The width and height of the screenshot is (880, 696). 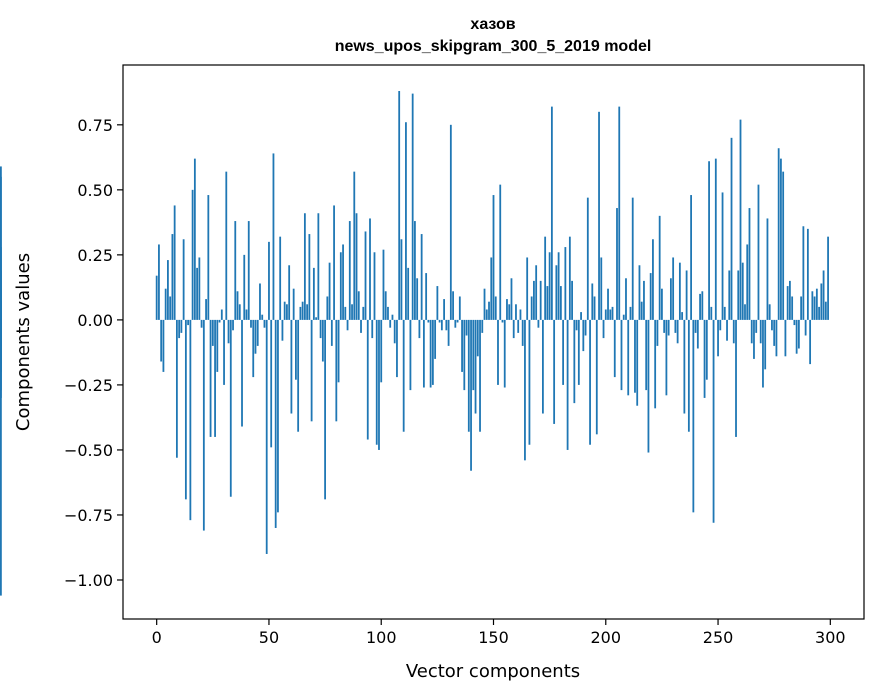 I want to click on x-tick-label-150: 150, so click(x=493, y=637).